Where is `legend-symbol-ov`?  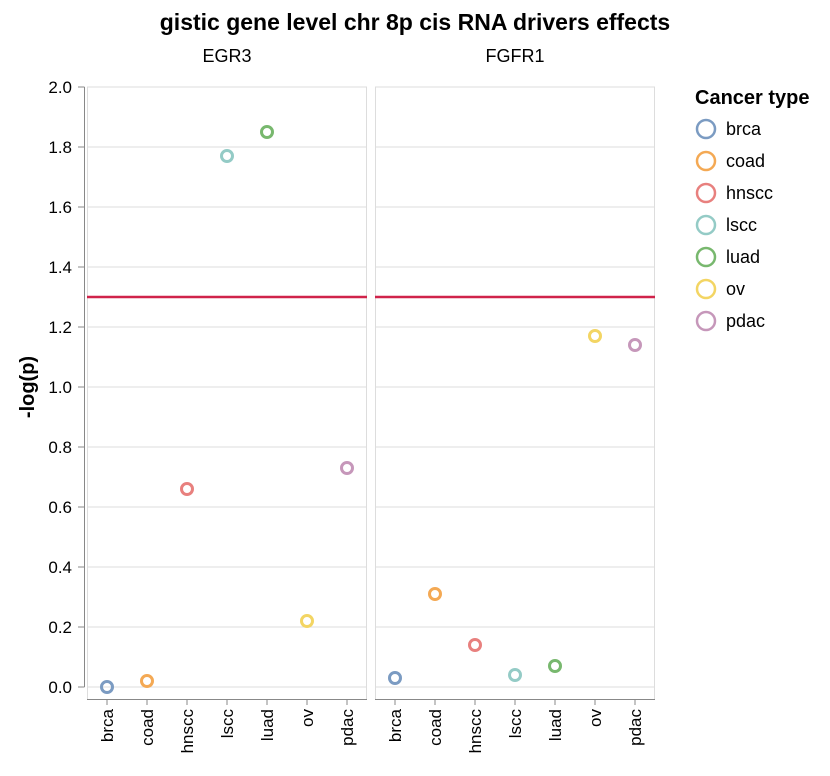 legend-symbol-ov is located at coordinates (706, 289).